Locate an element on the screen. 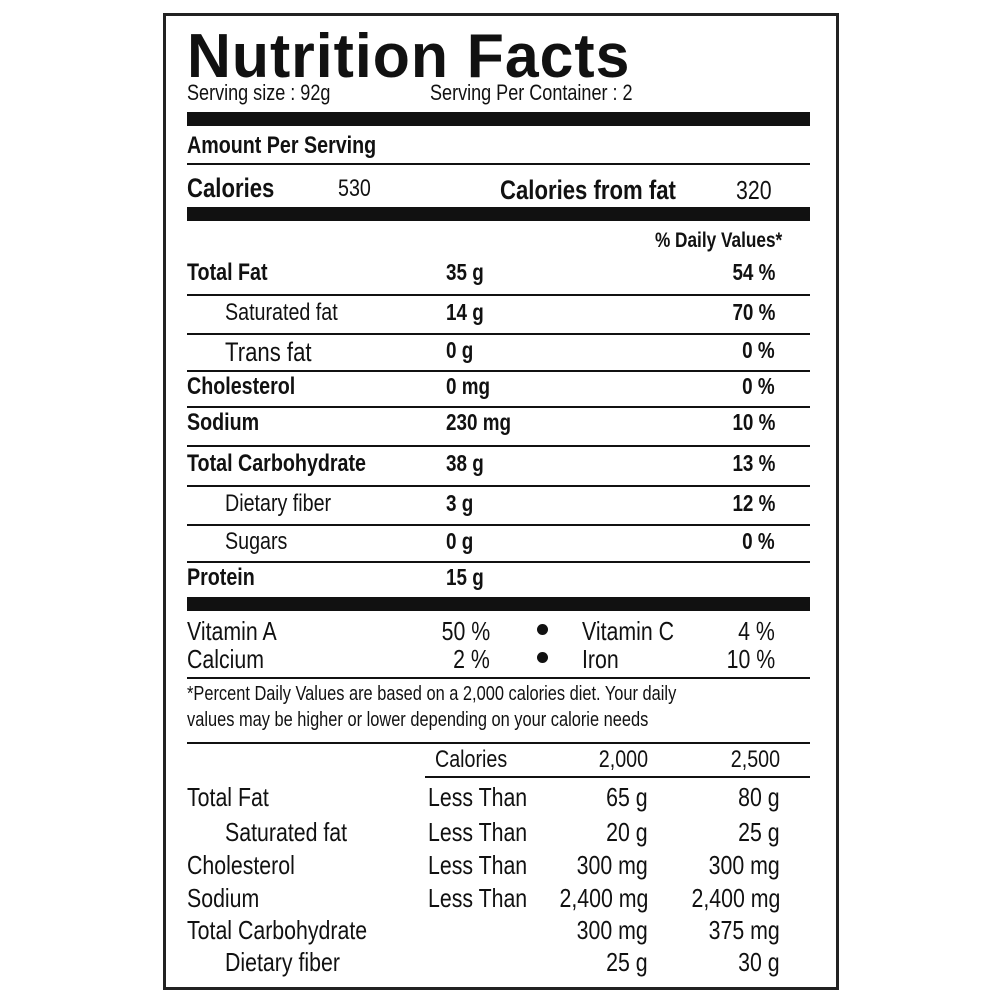 This screenshot has width=1000, height=1000. ref-row-2000: 65 g is located at coordinates (627, 797).